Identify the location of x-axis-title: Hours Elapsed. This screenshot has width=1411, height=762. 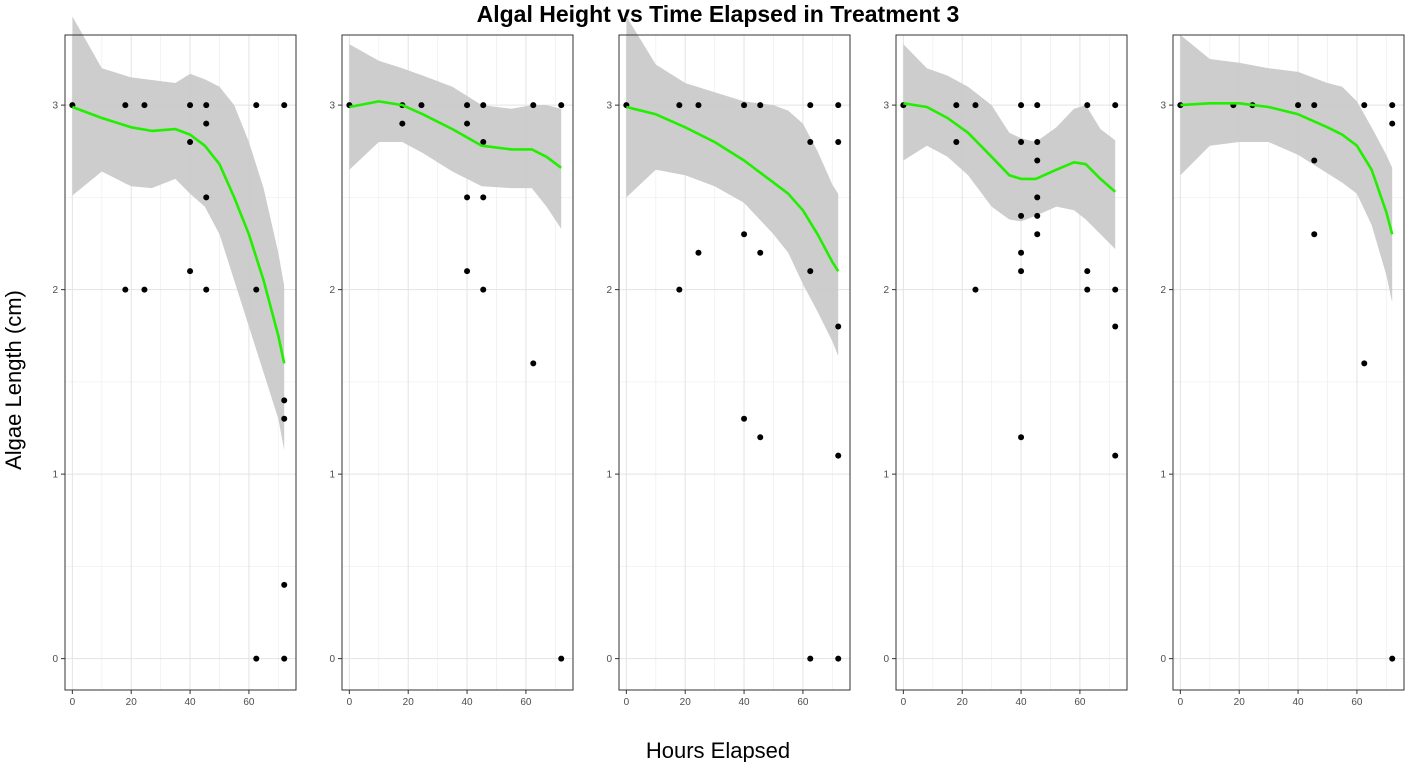
(718, 750).